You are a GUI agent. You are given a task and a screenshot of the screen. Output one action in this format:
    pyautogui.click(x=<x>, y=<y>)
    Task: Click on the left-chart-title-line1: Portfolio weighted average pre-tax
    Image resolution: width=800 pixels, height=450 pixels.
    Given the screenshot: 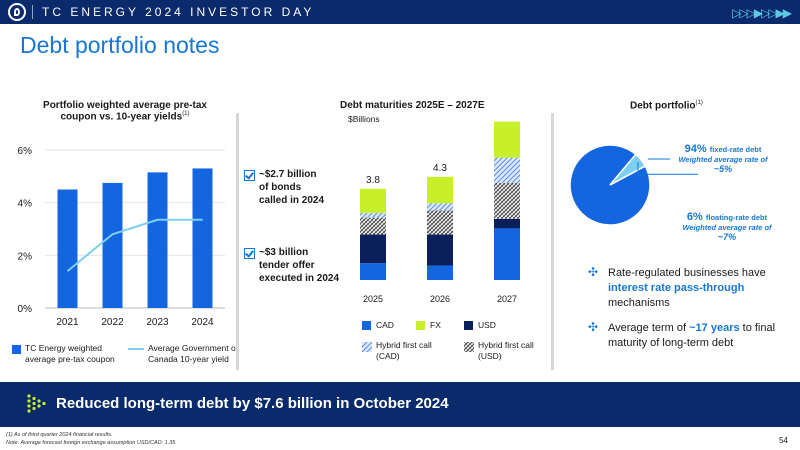 What is the action you would take?
    pyautogui.click(x=125, y=105)
    